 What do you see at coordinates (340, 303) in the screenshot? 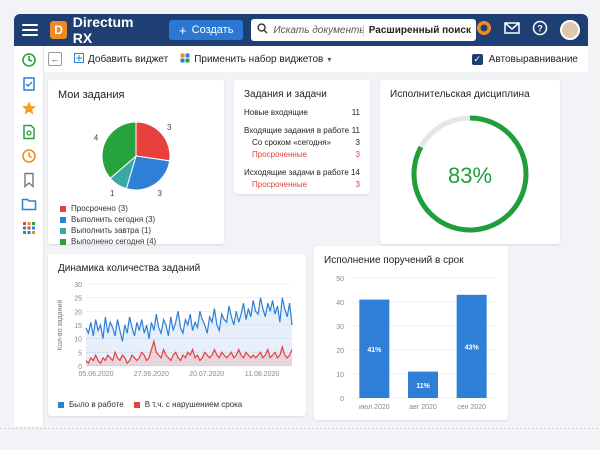
I see `y-tick-label: 40` at bounding box center [340, 303].